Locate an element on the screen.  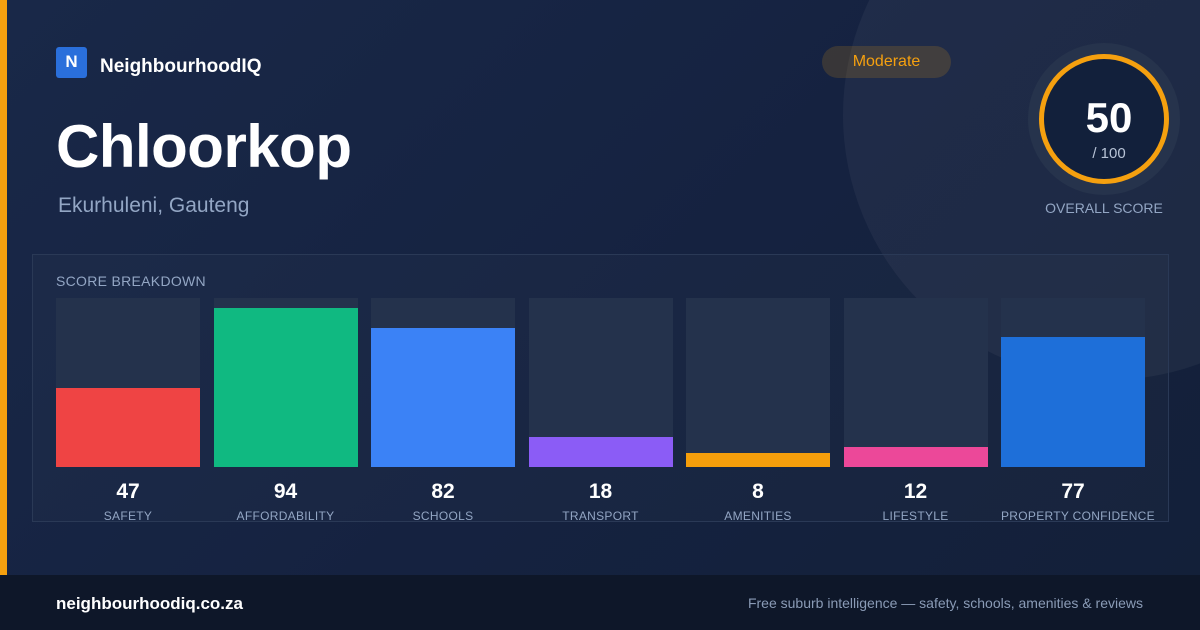
footer-domain: neighbourhoodiq.co.za is located at coordinates (149, 603).